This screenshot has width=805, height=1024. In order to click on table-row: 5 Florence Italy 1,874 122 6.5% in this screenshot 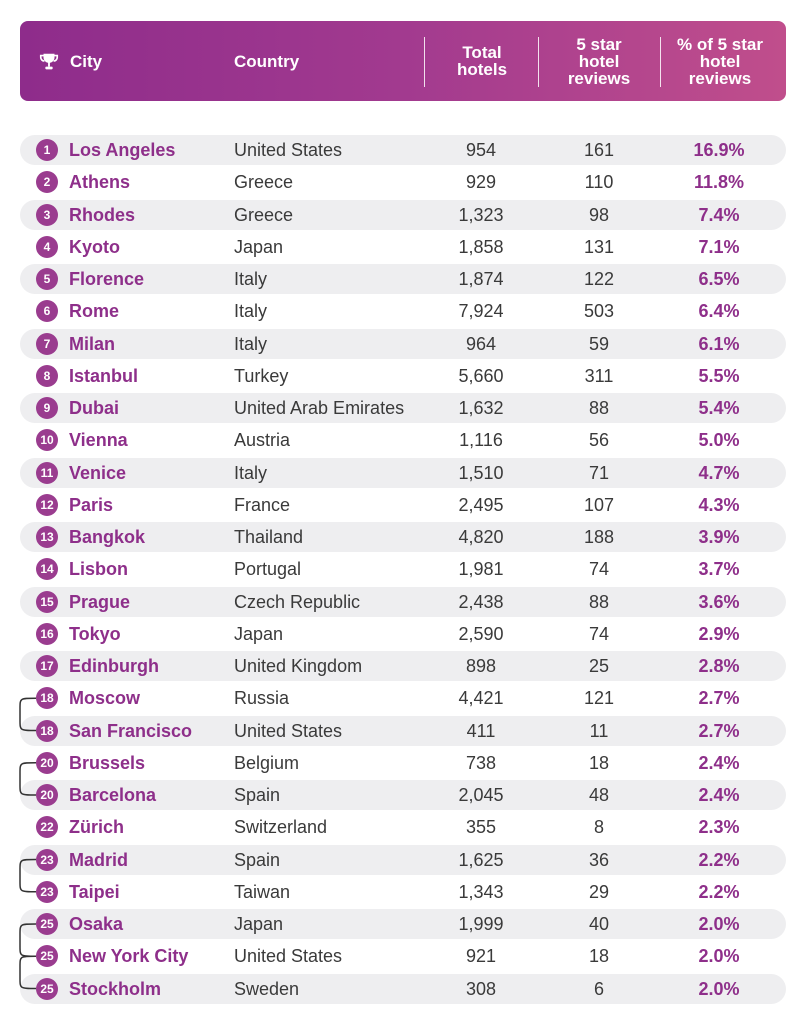, I will do `click(403, 279)`.